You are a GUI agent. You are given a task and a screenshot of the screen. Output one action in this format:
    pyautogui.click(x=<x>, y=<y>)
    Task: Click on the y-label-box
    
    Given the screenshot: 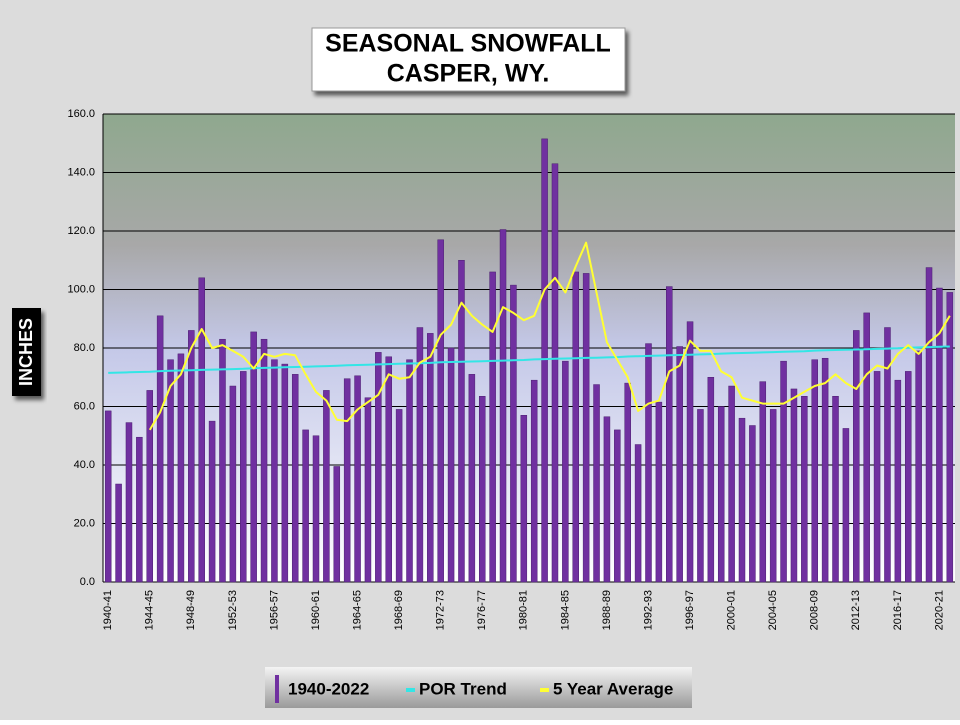 What is the action you would take?
    pyautogui.click(x=26, y=352)
    